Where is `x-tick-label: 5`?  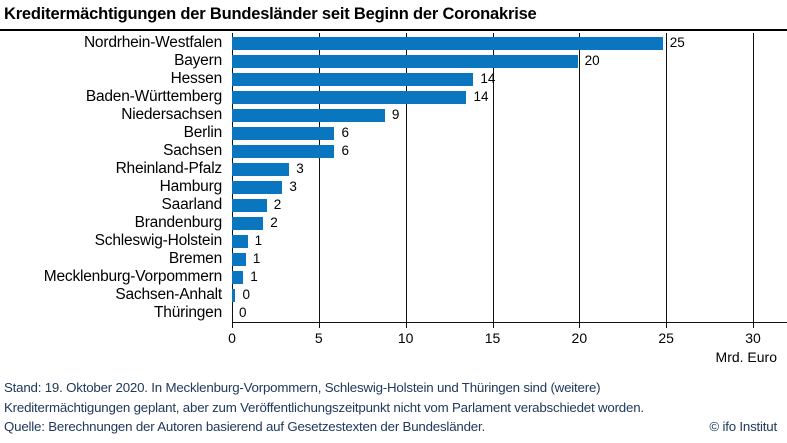 x-tick-label: 5 is located at coordinates (318, 338).